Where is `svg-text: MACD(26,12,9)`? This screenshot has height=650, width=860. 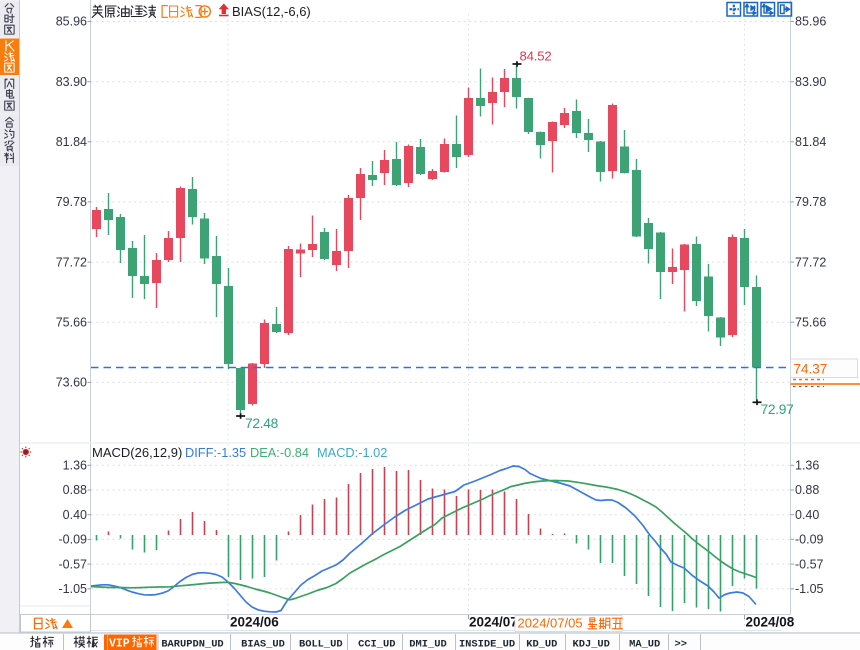
svg-text: MACD(26,12,9) is located at coordinates (137, 452).